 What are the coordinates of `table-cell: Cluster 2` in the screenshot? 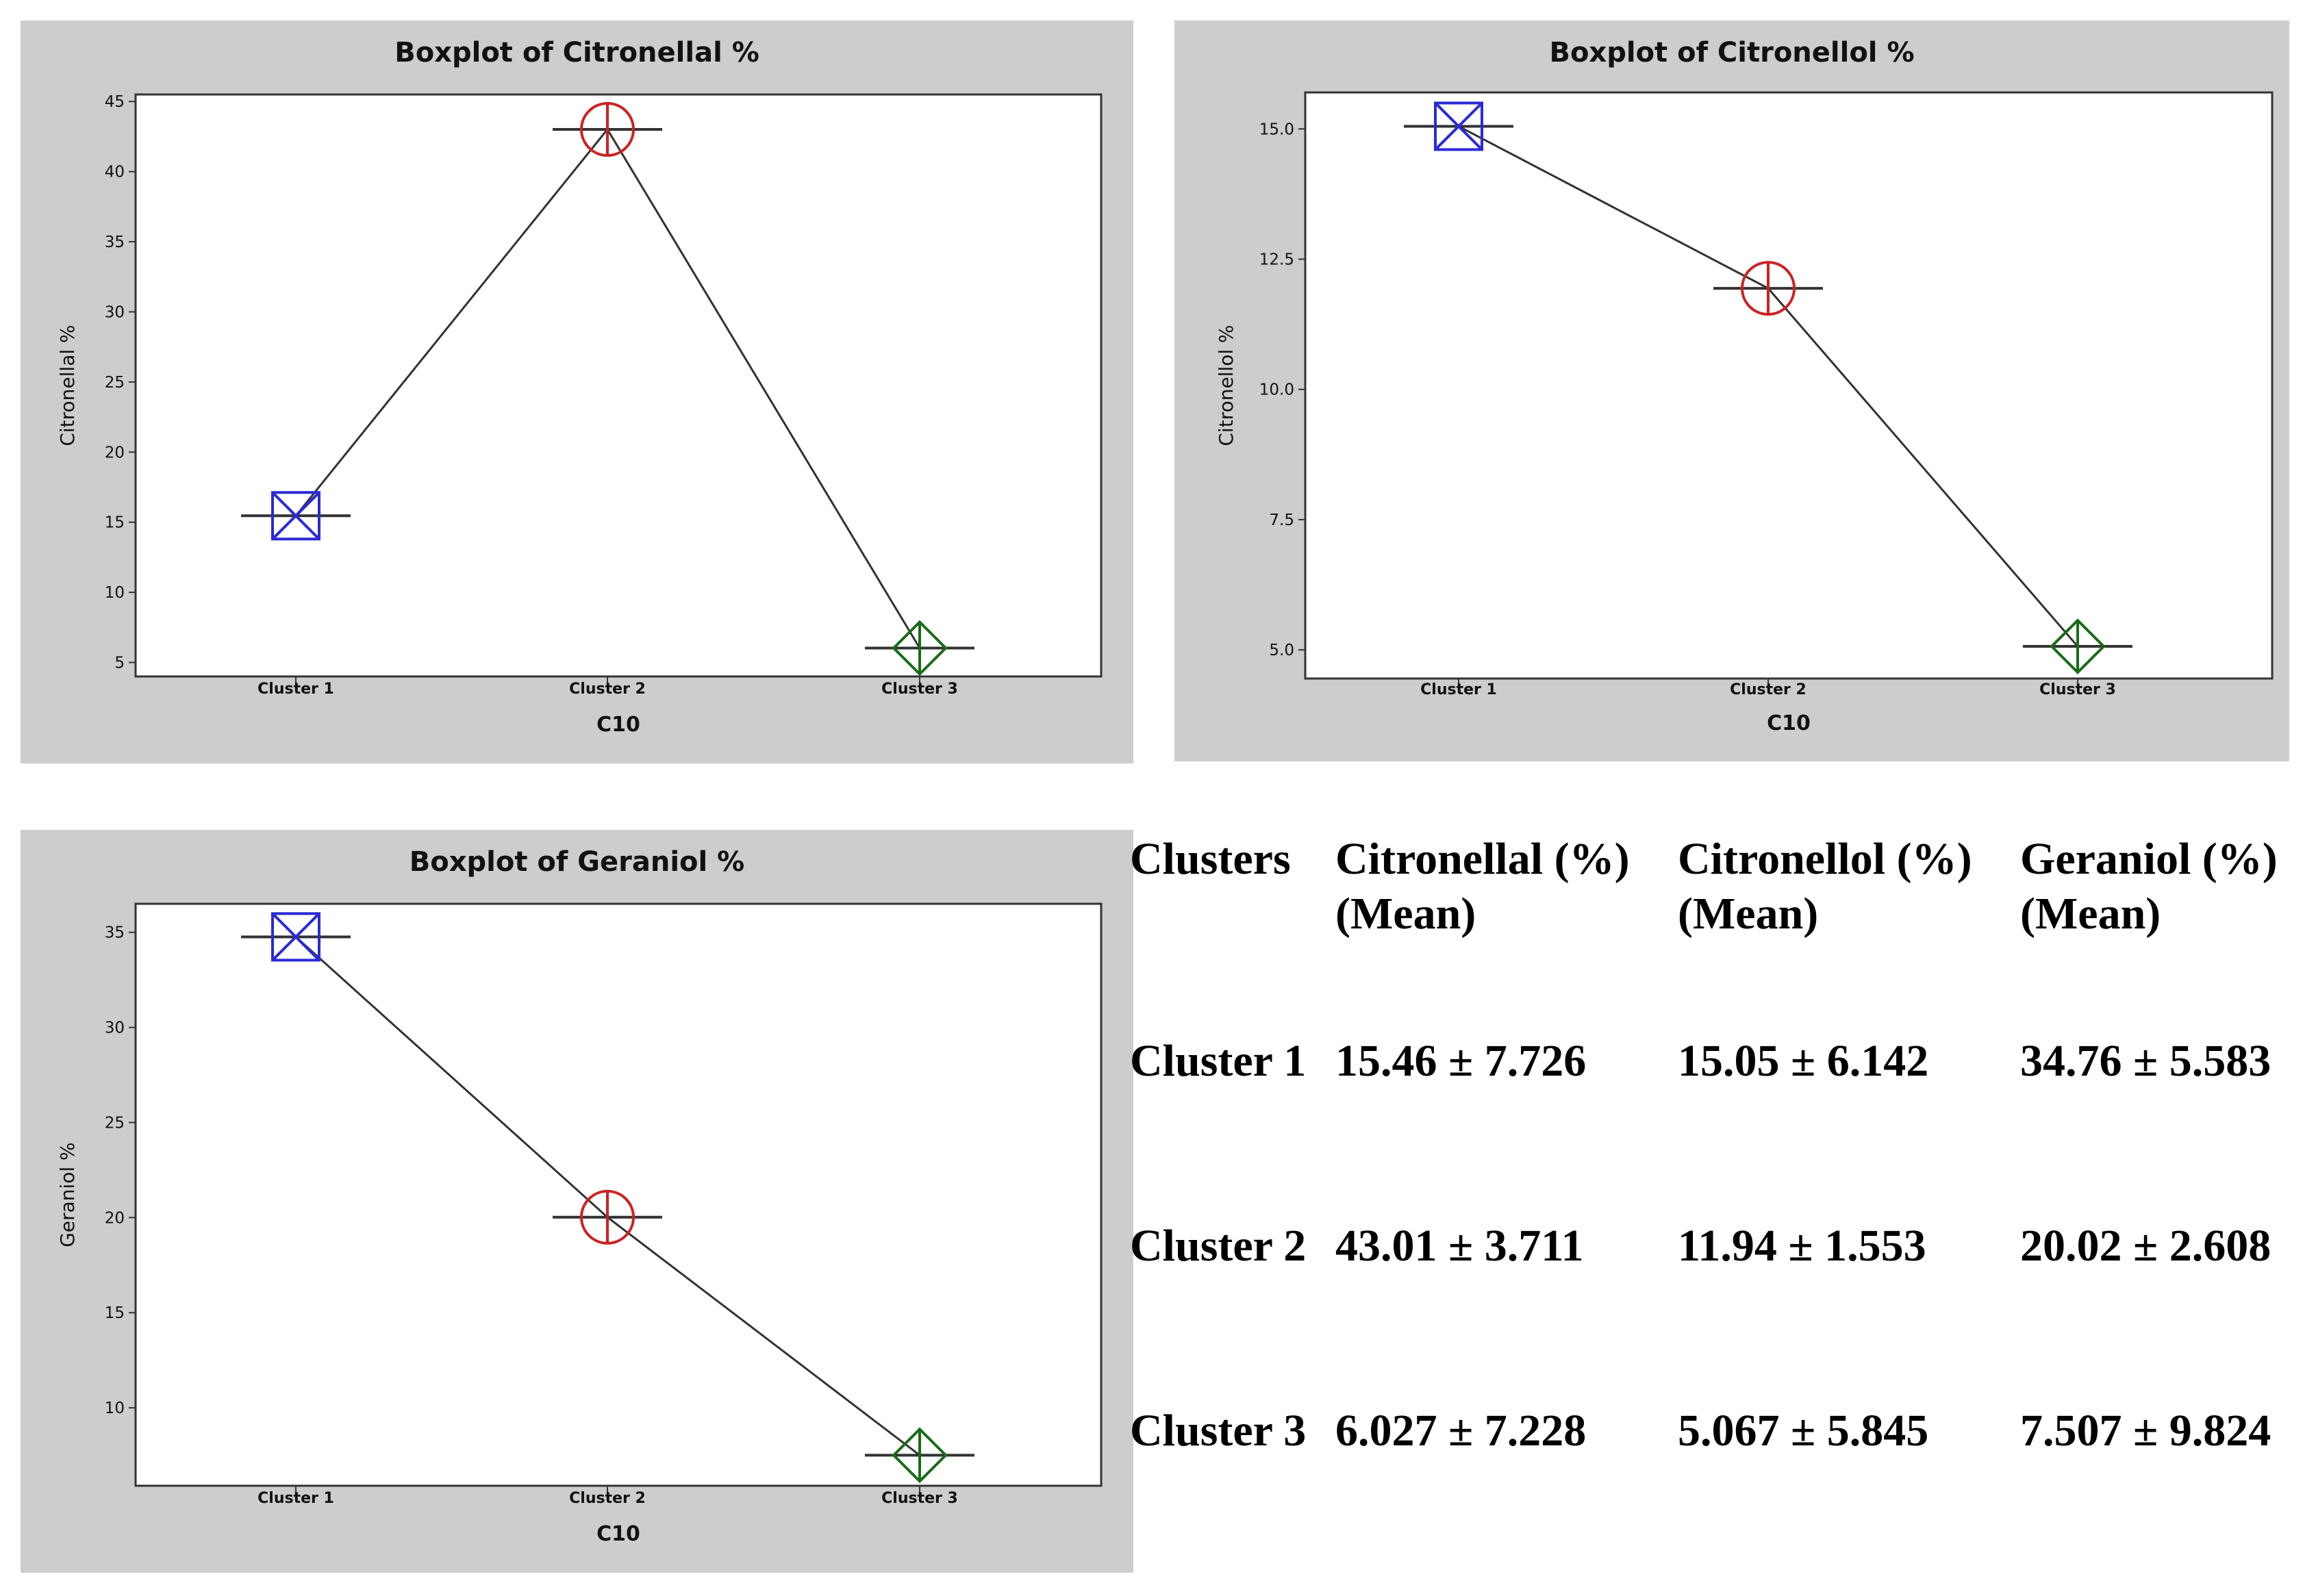 It's located at (1218, 1246).